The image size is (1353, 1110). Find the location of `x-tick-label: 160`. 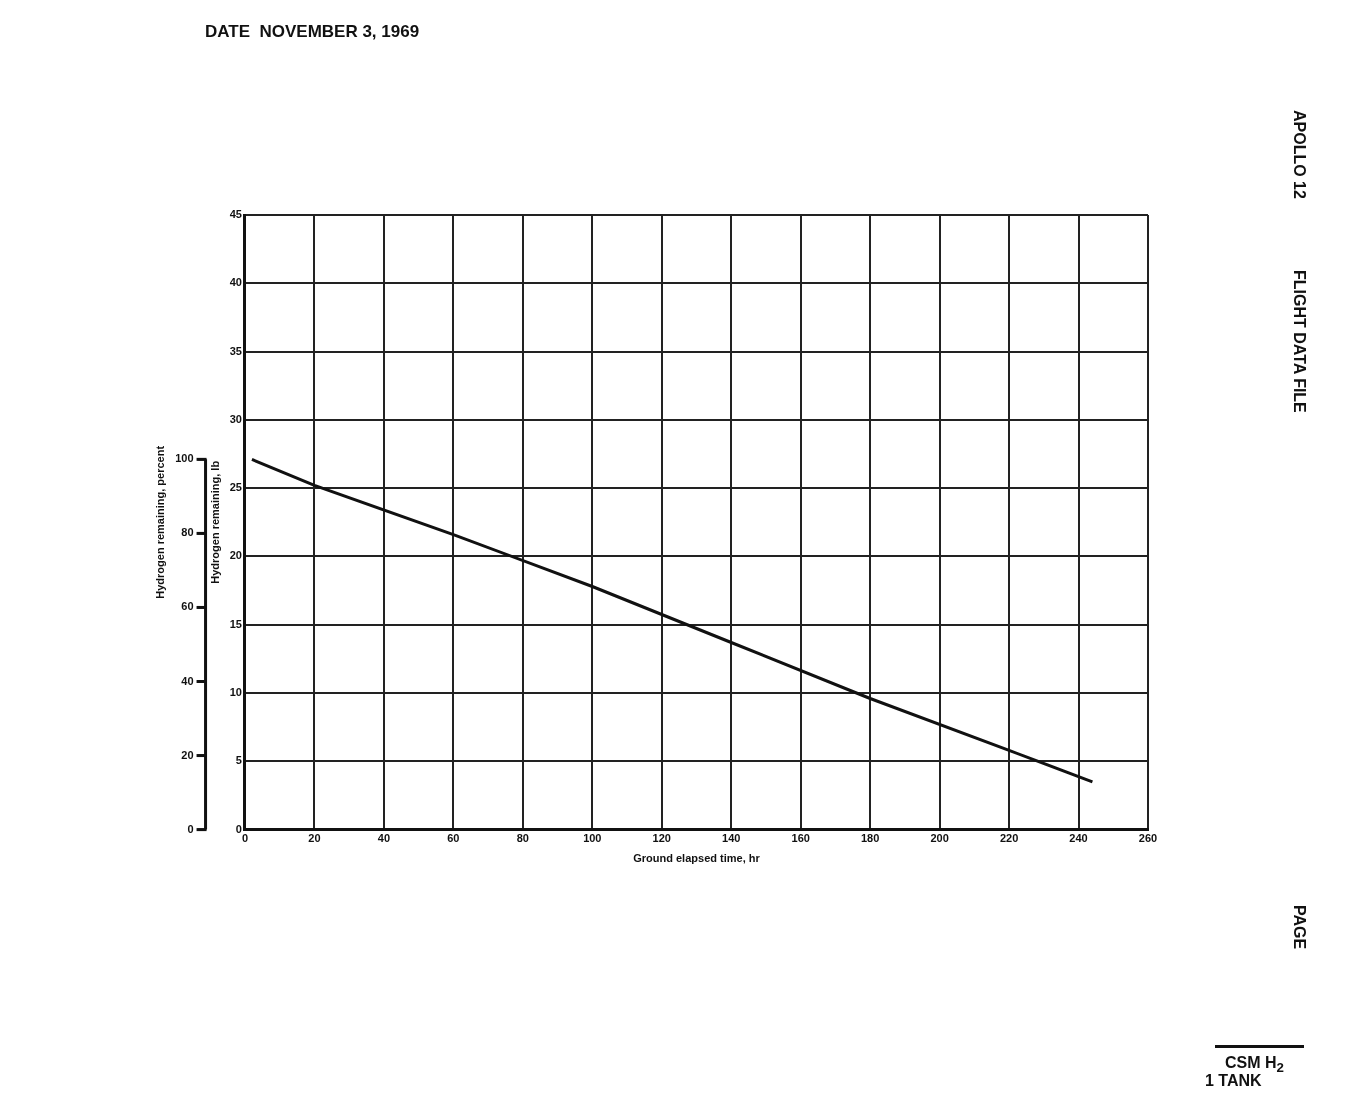

x-tick-label: 160 is located at coordinates (800, 838).